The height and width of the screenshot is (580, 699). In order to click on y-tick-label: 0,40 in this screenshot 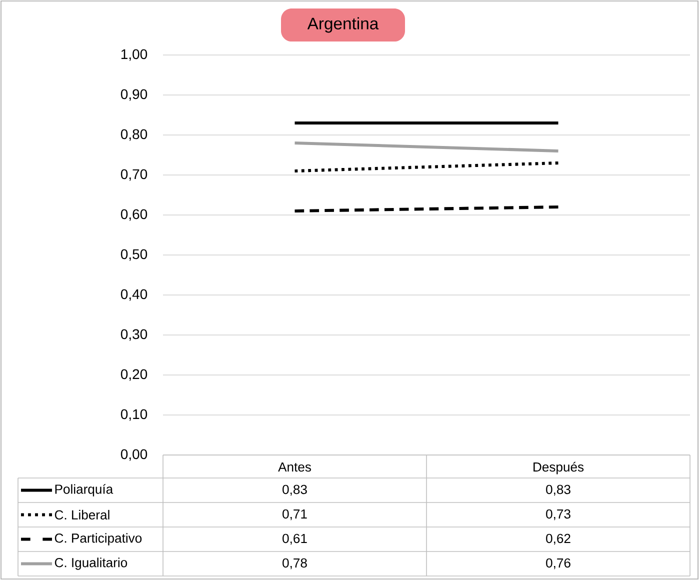, I will do `click(134, 295)`.